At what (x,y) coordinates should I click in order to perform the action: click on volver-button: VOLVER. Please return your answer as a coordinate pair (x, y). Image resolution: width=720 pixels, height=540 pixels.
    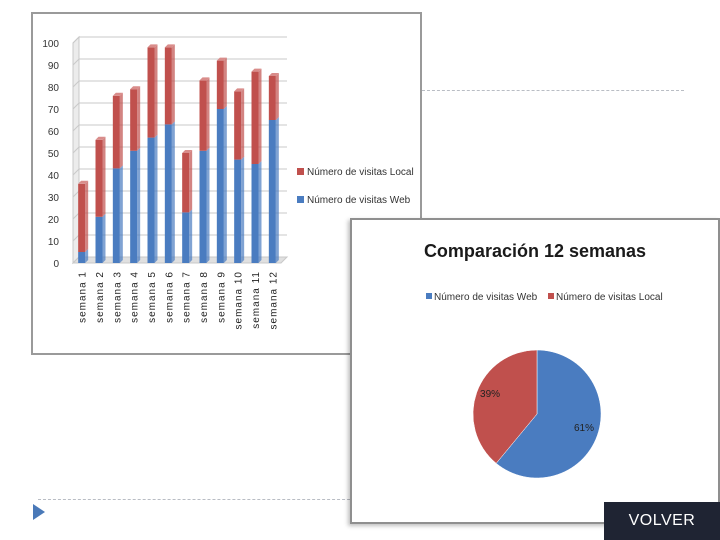
    Looking at the image, I should click on (662, 521).